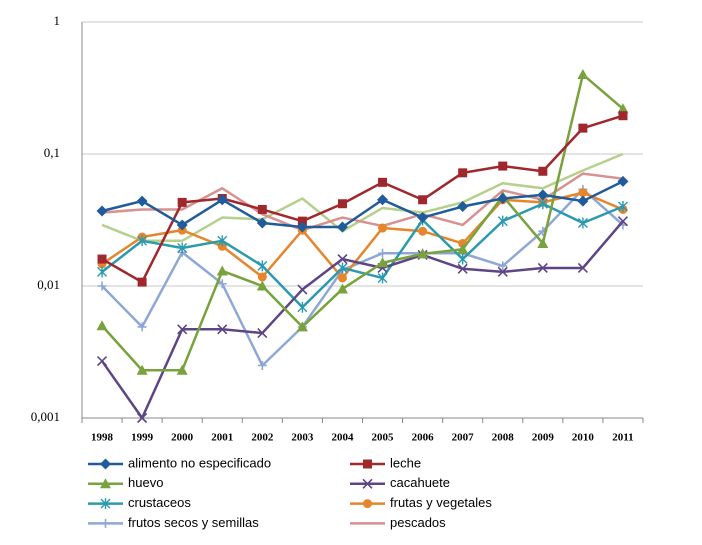 The height and width of the screenshot is (545, 702). Describe the element at coordinates (199, 462) in the screenshot. I see `legend-label: alimento no especificado` at that location.